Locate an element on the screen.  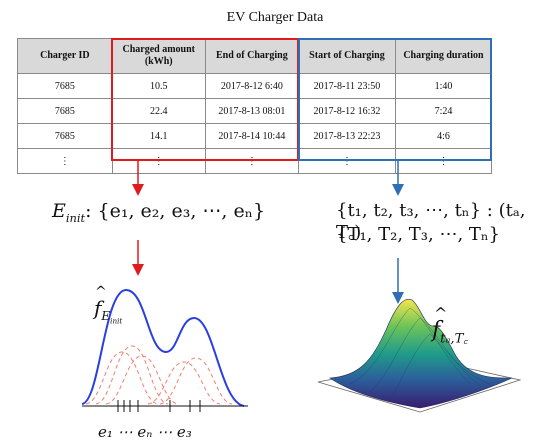
surface-body is located at coordinates (421, 353).